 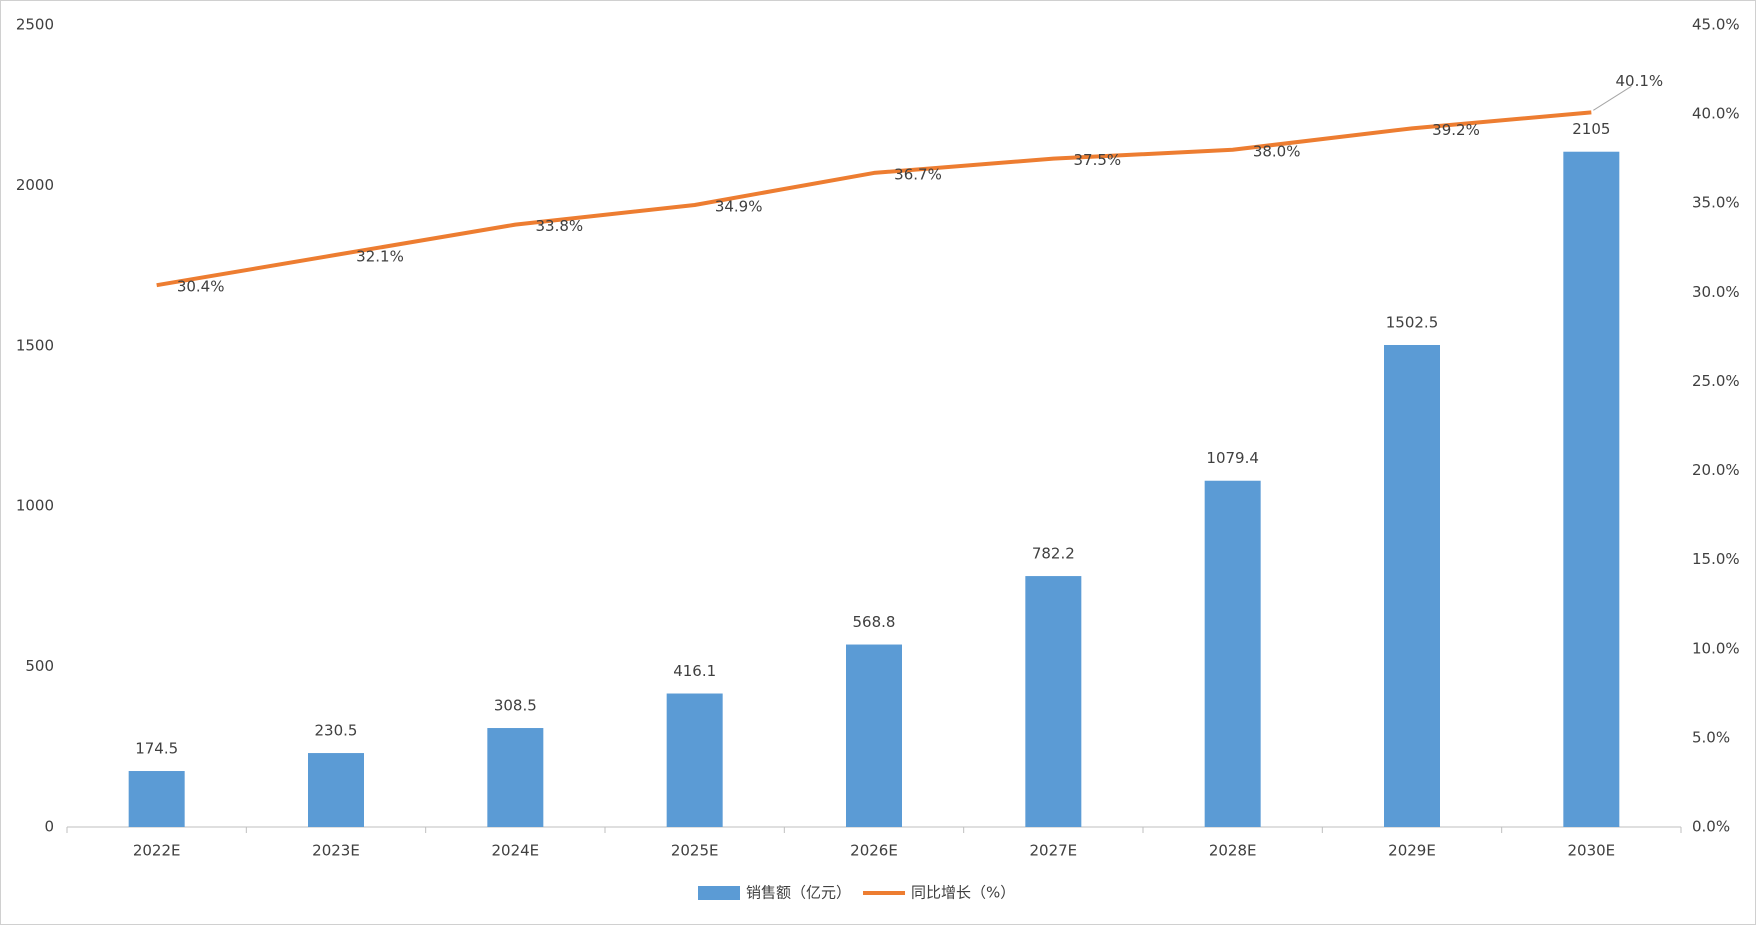 What do you see at coordinates (1456, 130) in the screenshot?
I see `line-value-label: 39.2%` at bounding box center [1456, 130].